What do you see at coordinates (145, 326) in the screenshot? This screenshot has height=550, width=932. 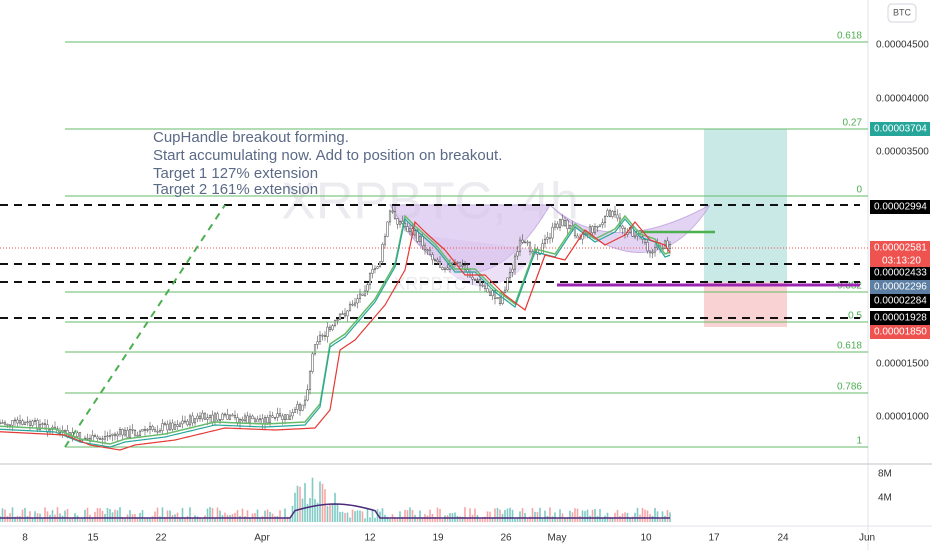 I see `trend-line` at bounding box center [145, 326].